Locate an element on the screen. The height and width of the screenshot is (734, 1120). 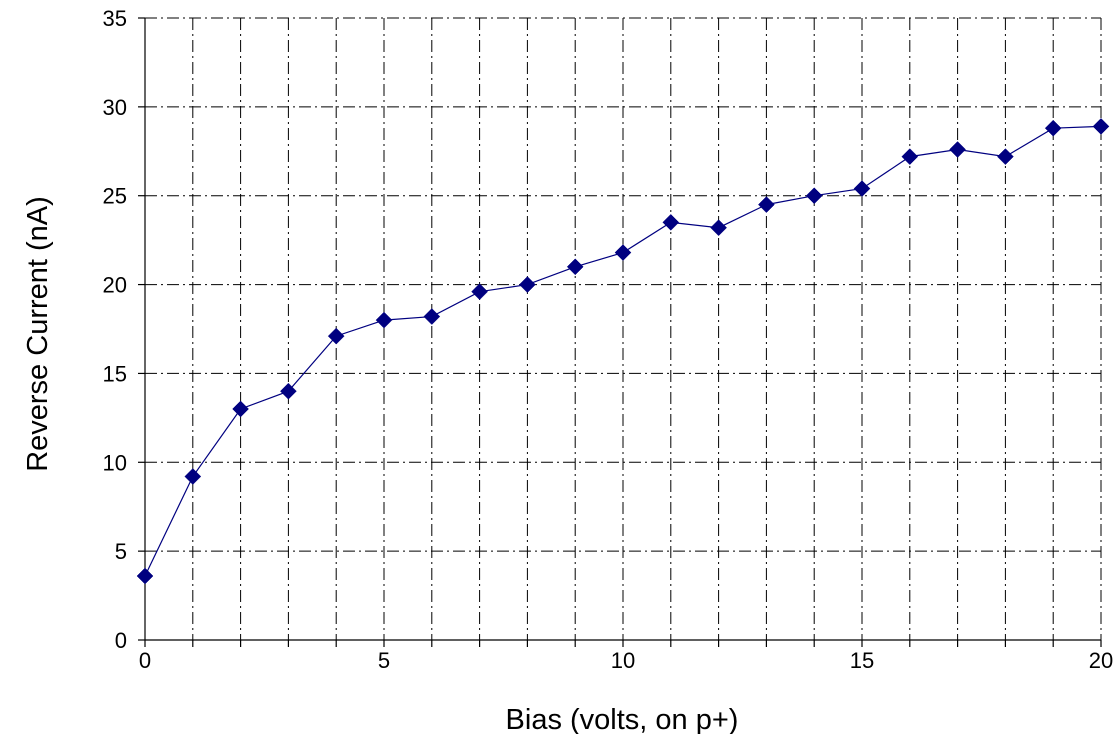
y-tick-label: 25 is located at coordinates (115, 196).